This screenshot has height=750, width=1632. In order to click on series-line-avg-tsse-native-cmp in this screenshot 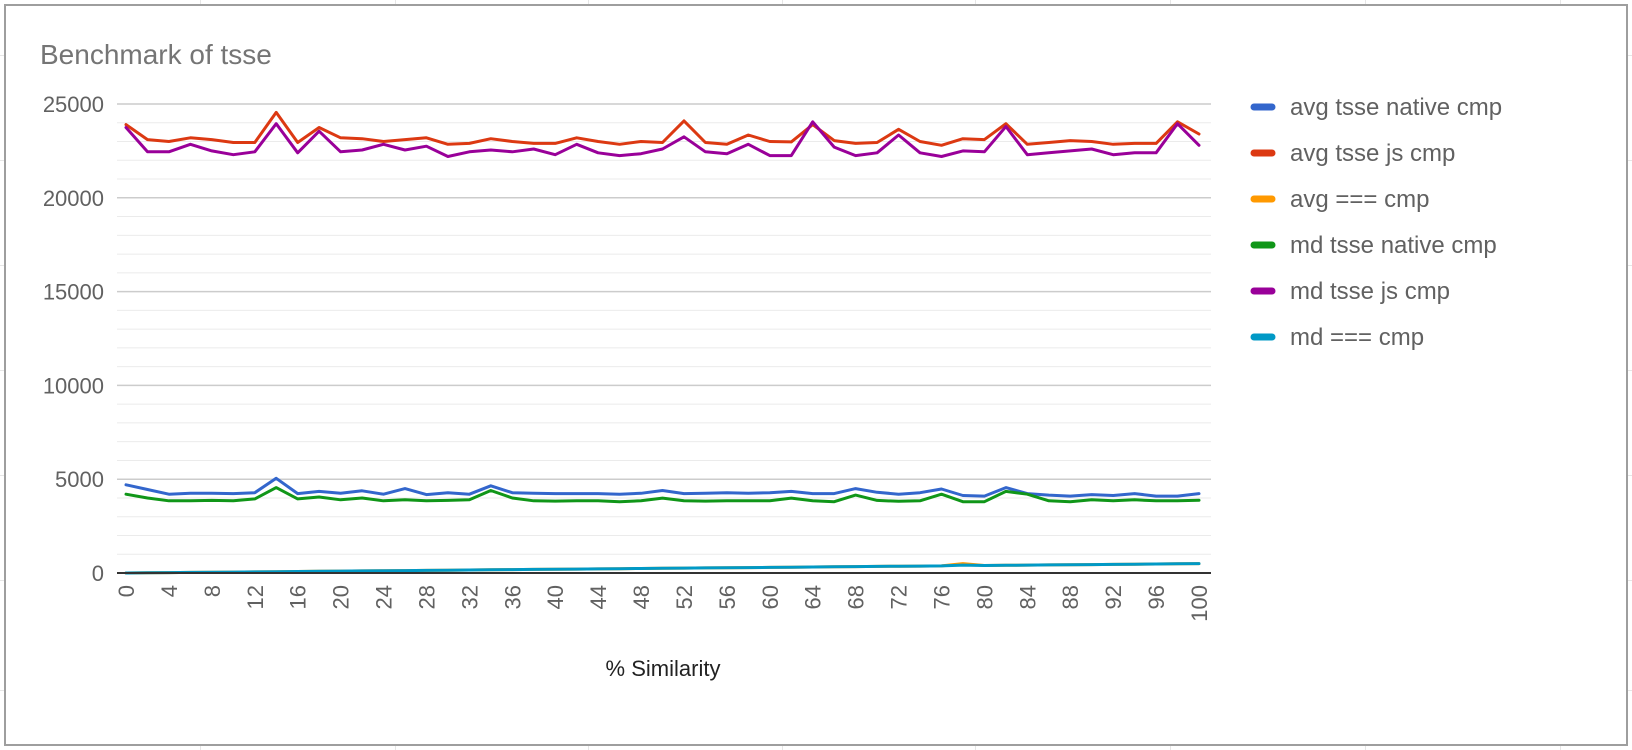, I will do `click(662, 487)`.